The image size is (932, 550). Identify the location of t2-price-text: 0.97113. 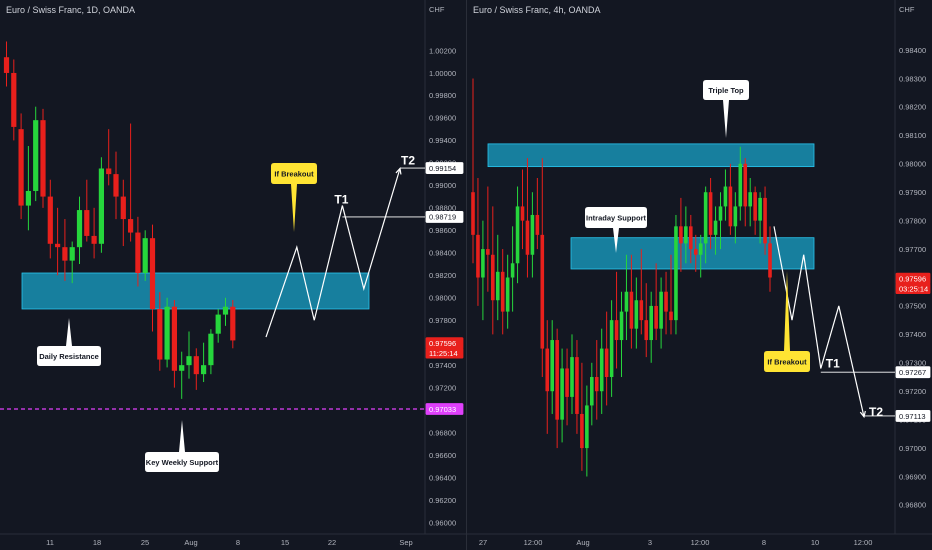
(912, 416).